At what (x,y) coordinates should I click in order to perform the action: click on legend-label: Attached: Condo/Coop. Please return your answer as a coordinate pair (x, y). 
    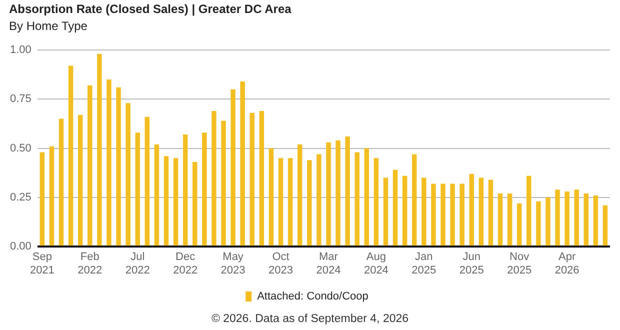
    Looking at the image, I should click on (312, 296).